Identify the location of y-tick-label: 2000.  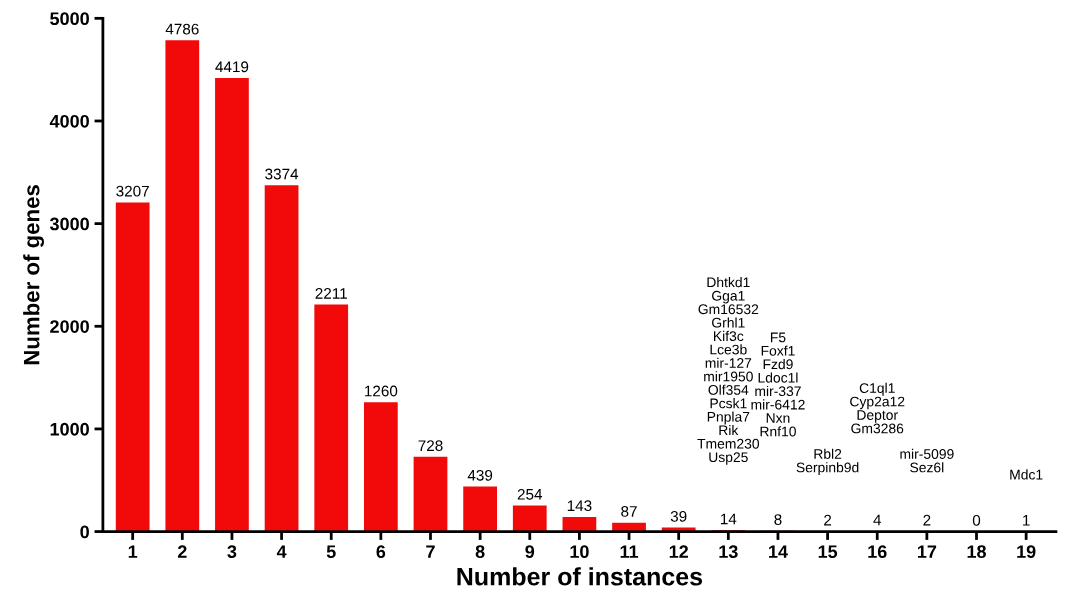
(69, 326).